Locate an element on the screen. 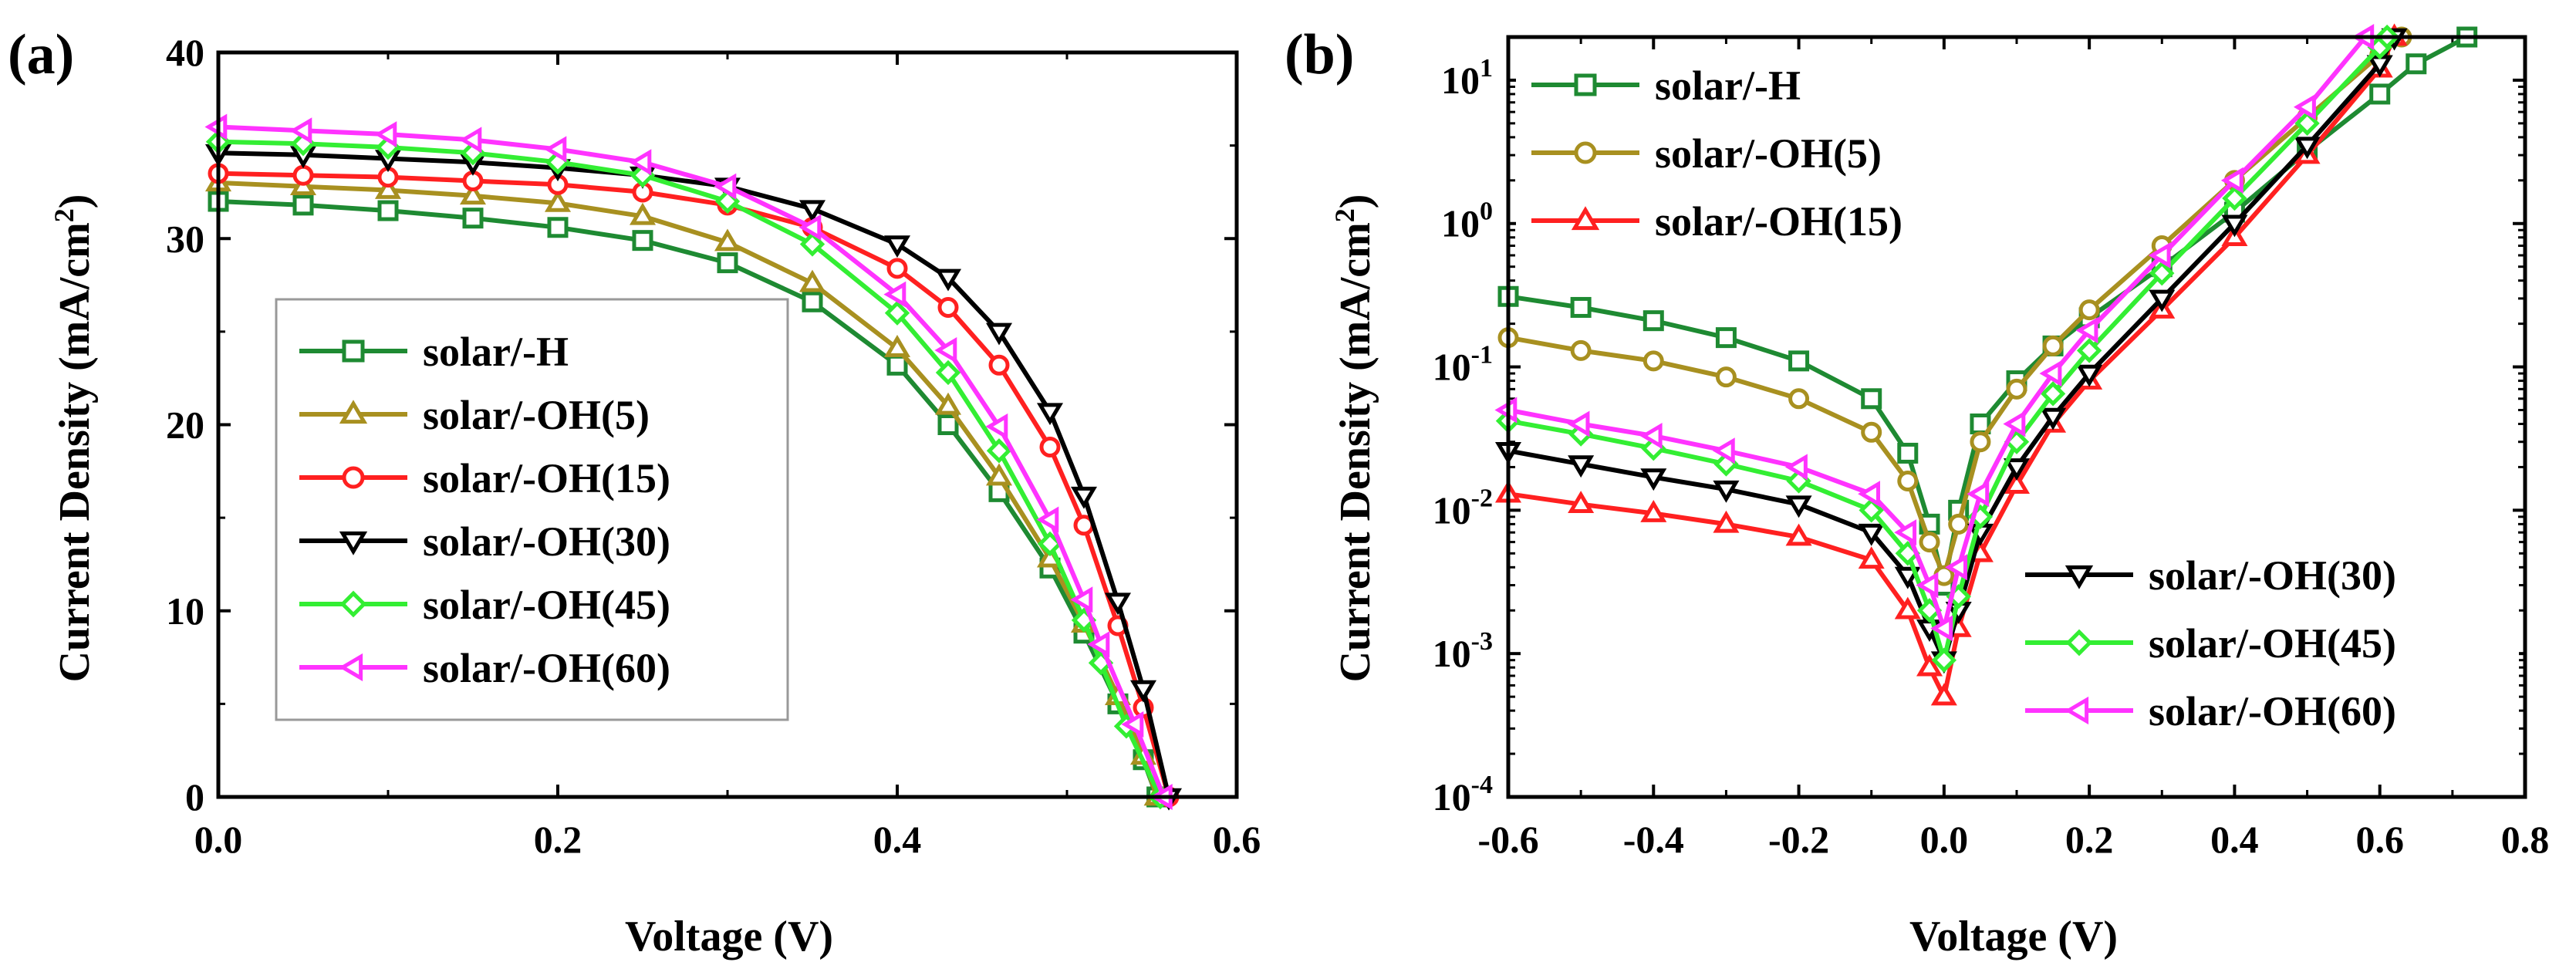 The width and height of the screenshot is (2576, 979). x-tick-label: -0.6 is located at coordinates (1507, 839).